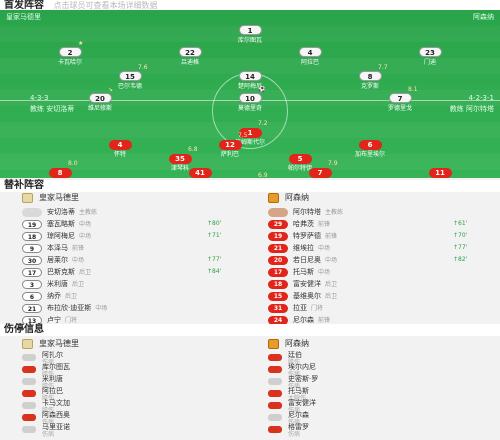  I want to click on away-player: 8厄德高8.0, so click(60, 169).